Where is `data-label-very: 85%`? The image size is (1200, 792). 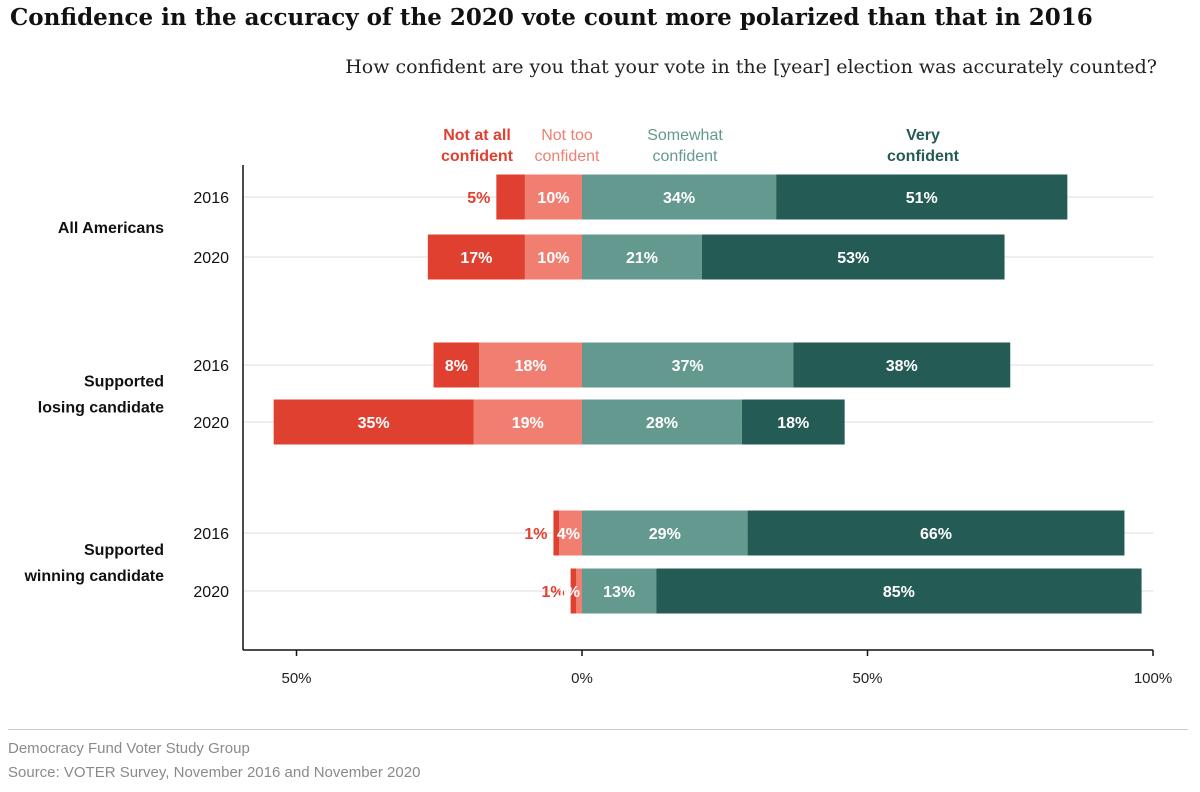 data-label-very: 85% is located at coordinates (899, 592).